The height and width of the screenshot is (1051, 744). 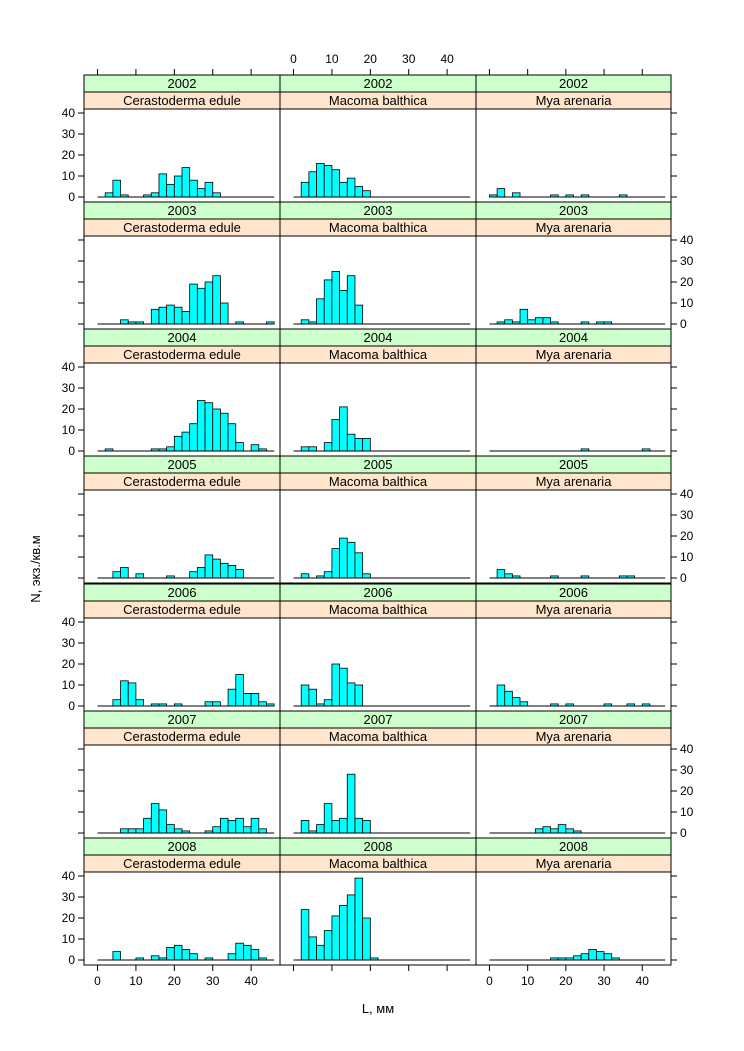 What do you see at coordinates (573, 83) in the screenshot?
I see `year-label: 2002` at bounding box center [573, 83].